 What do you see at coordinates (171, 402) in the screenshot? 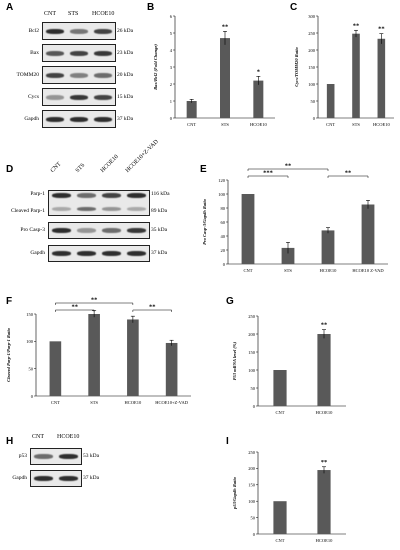
I see `category-label: HCOE10+Z-VAD` at bounding box center [171, 402].